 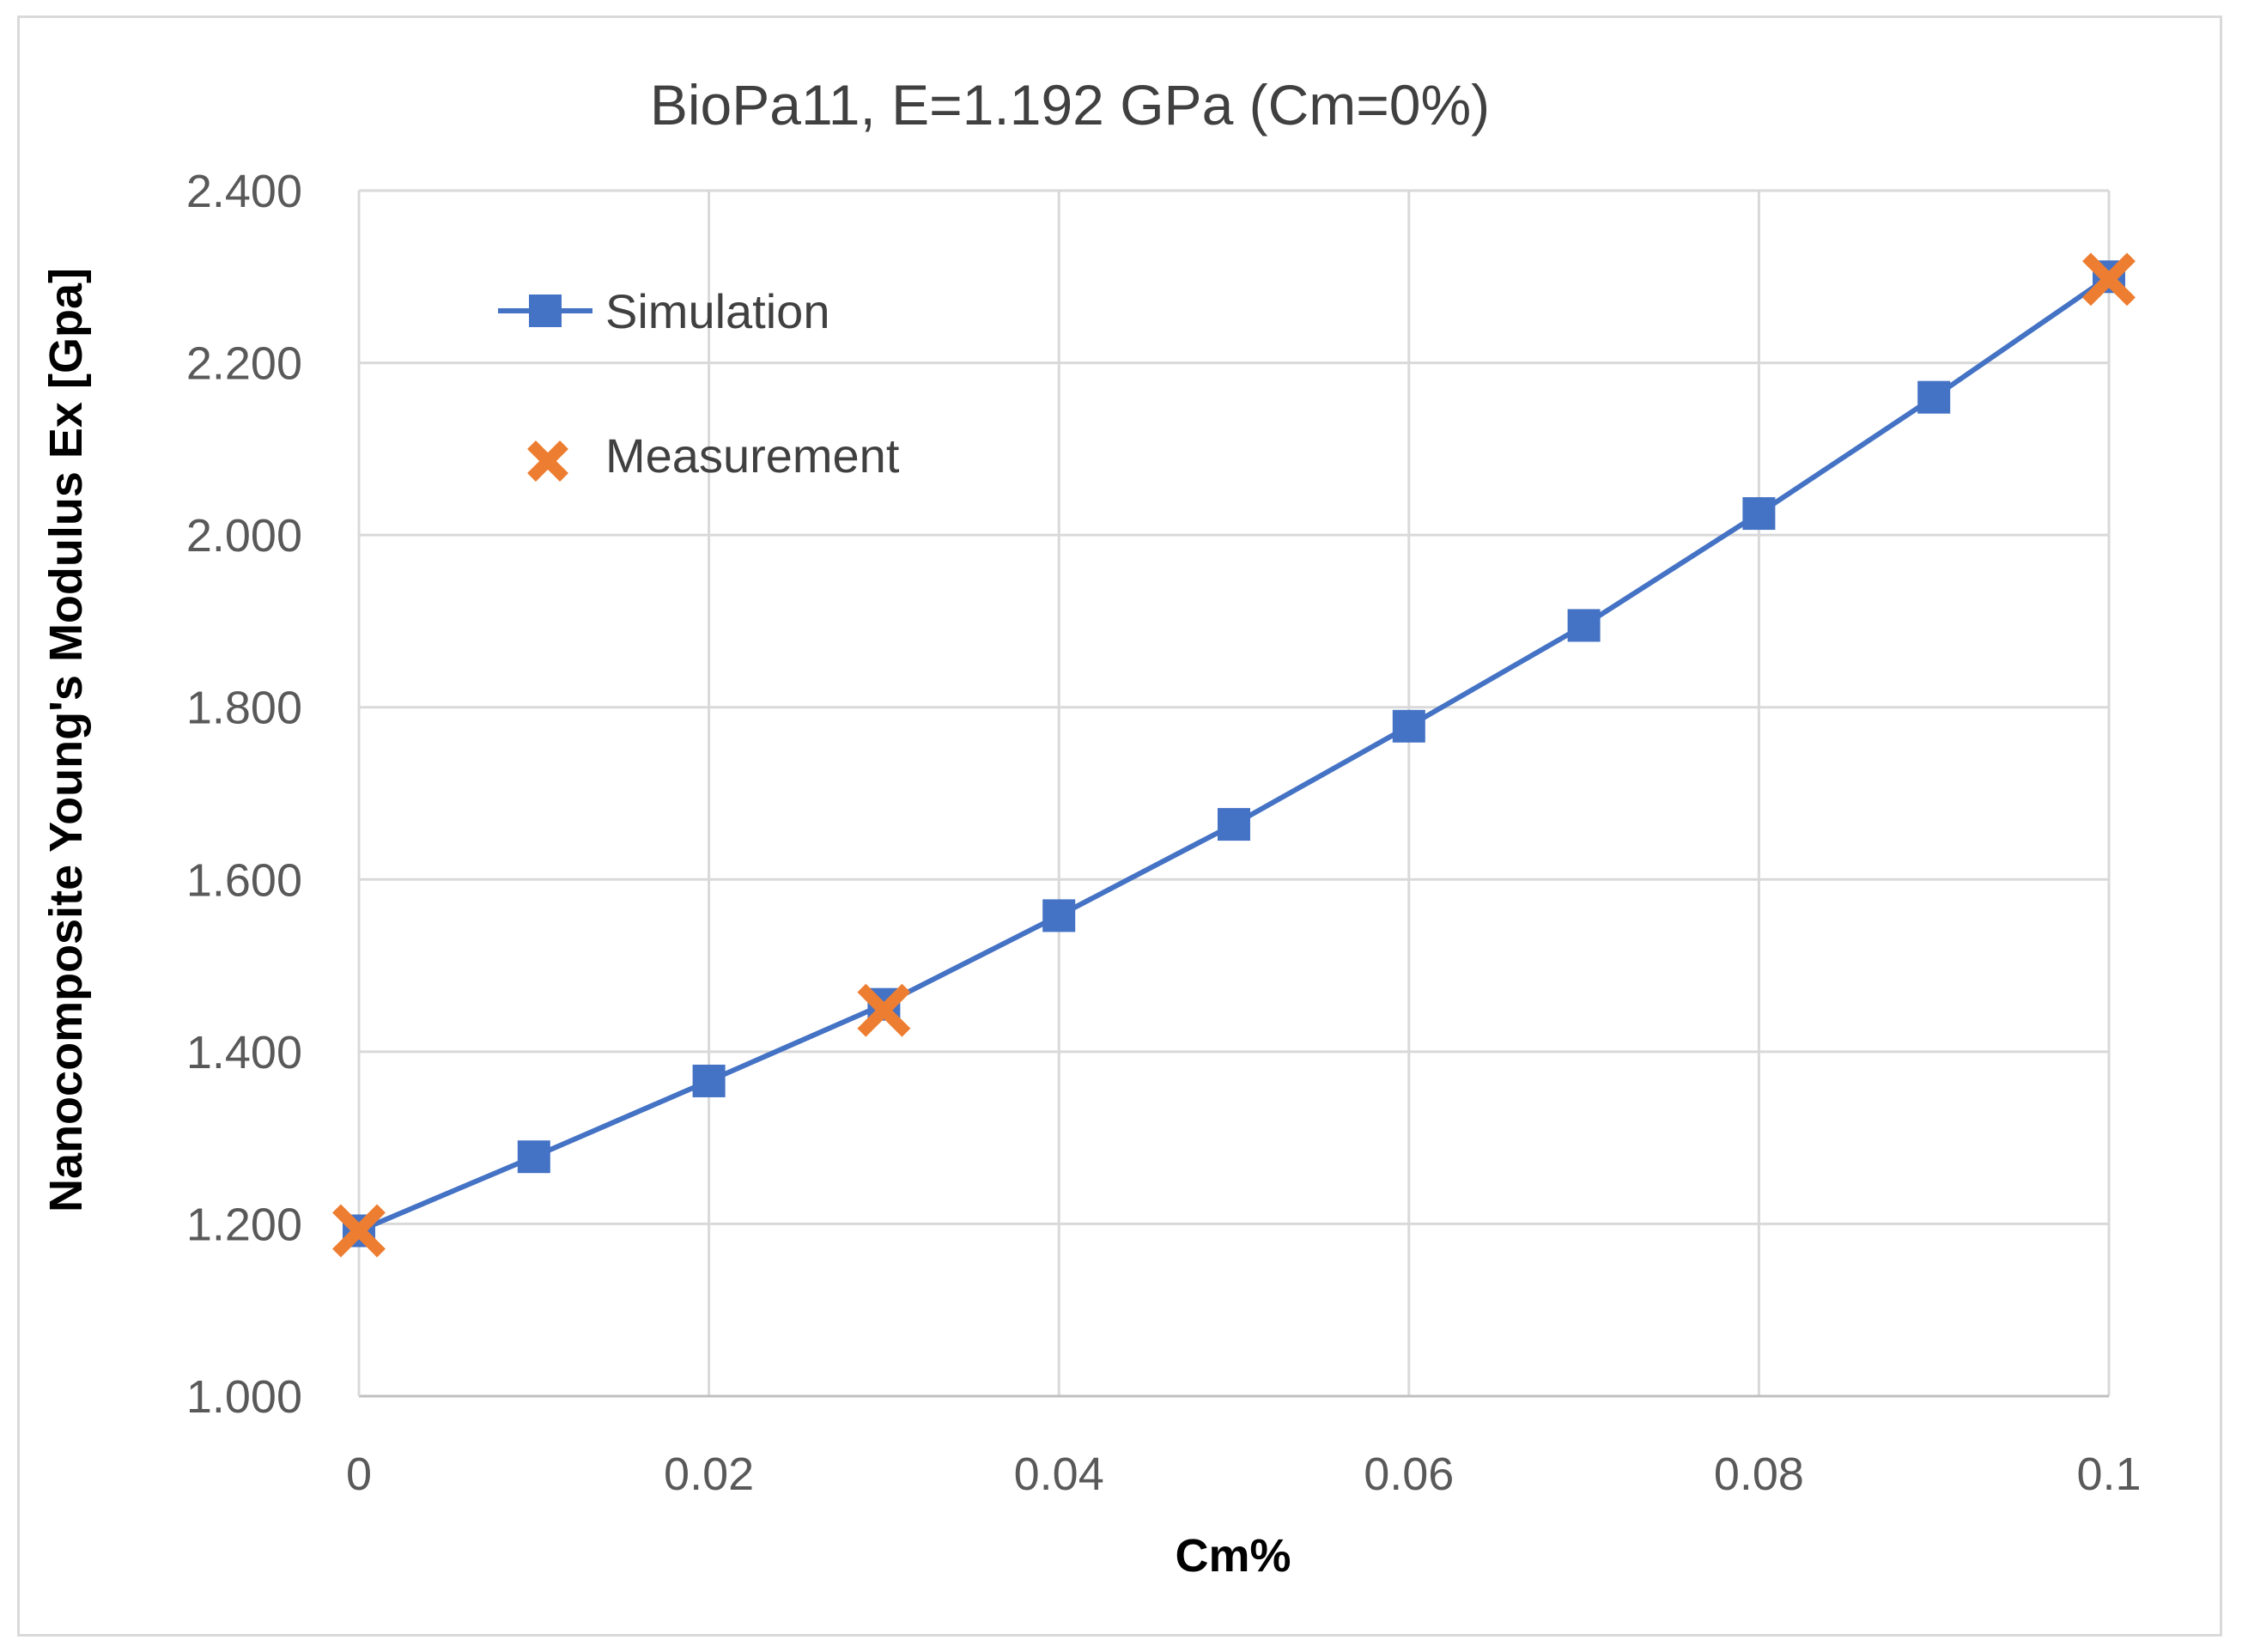 What do you see at coordinates (1059, 1474) in the screenshot?
I see `x-tick-label: 0.04` at bounding box center [1059, 1474].